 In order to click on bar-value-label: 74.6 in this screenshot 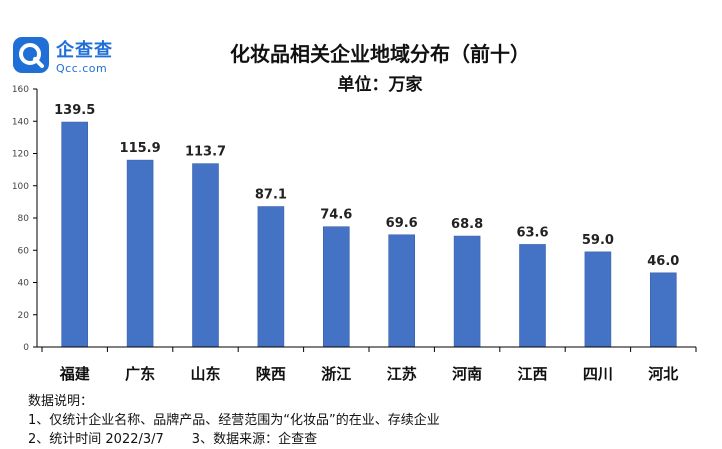, I will do `click(336, 215)`.